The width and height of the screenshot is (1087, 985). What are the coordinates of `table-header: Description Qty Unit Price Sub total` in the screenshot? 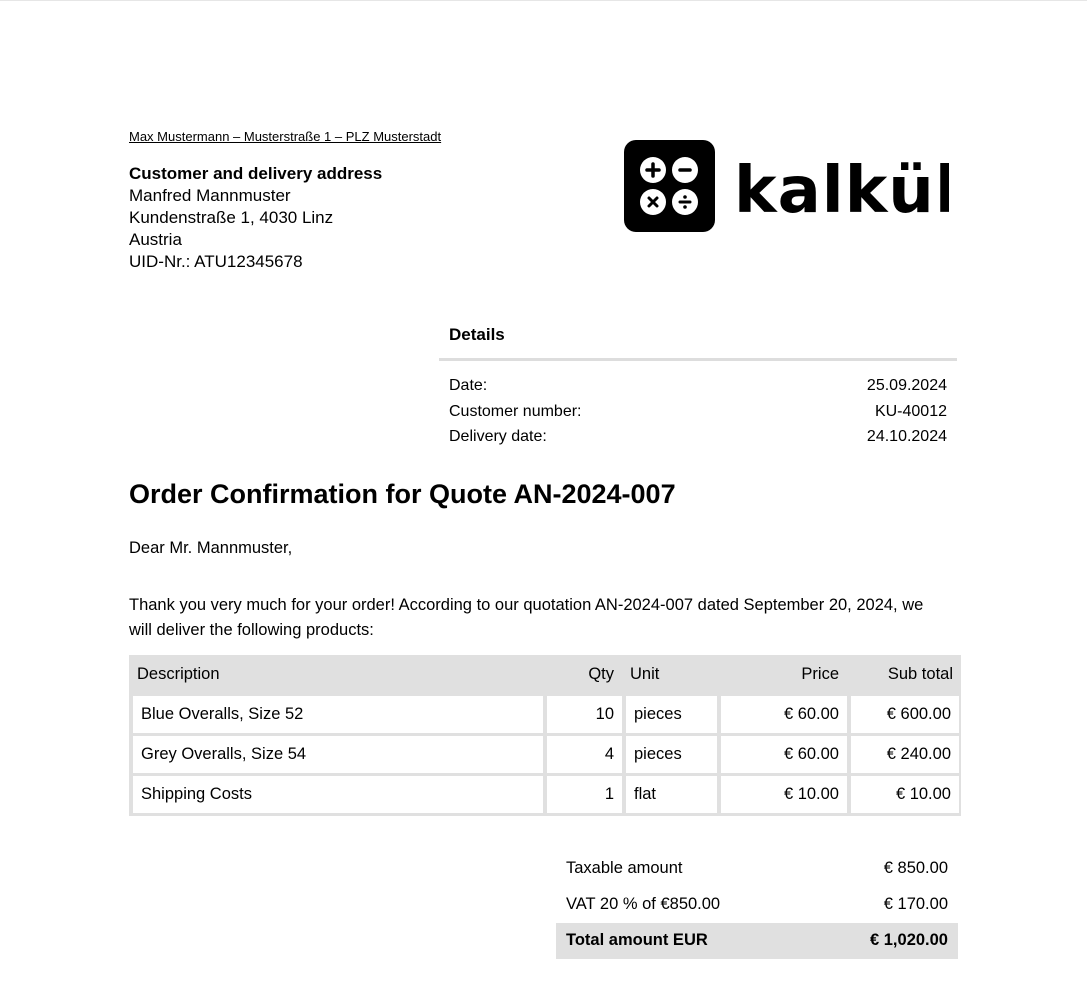 It's located at (545, 674).